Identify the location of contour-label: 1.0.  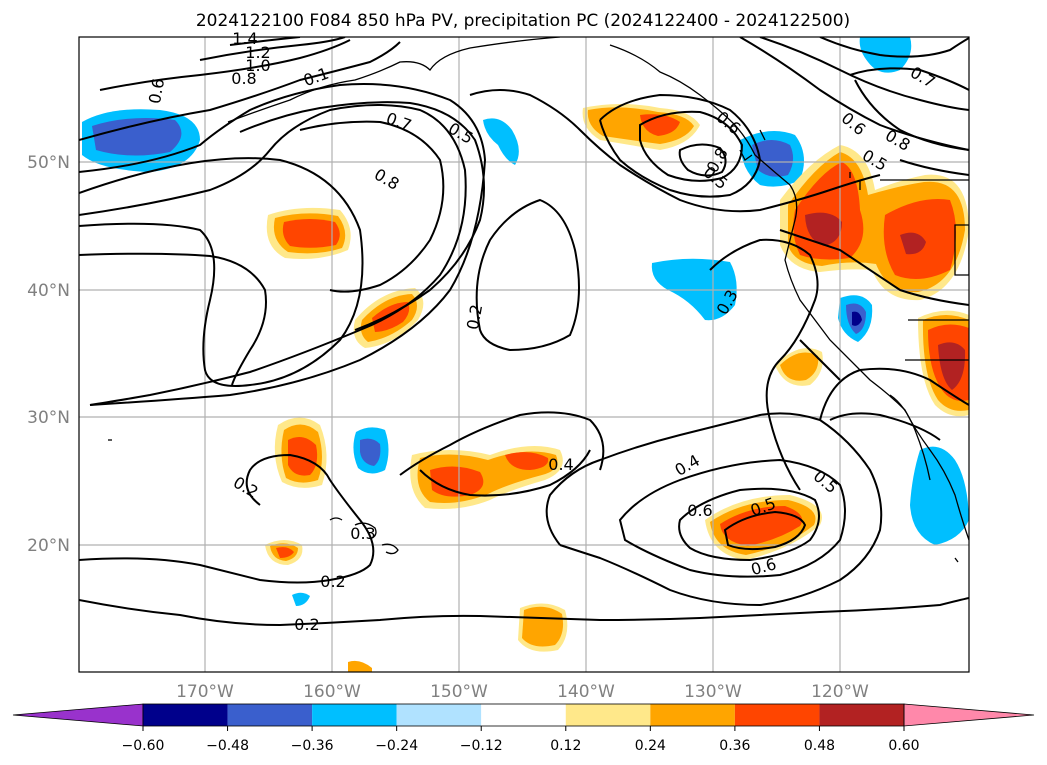
(257, 65).